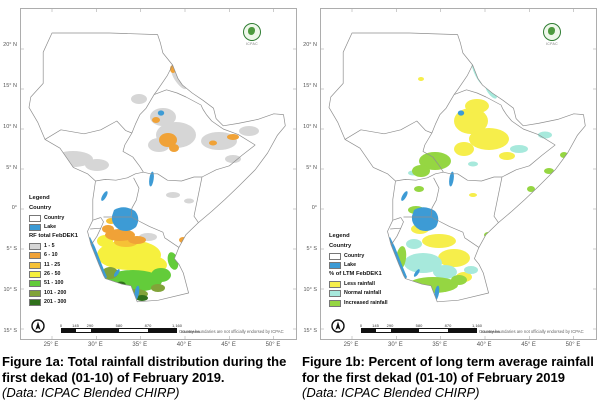 This screenshot has width=600, height=409. I want to click on scalebar: 0 145 290 580 870 1,160 Kilometers, so click(129, 329).